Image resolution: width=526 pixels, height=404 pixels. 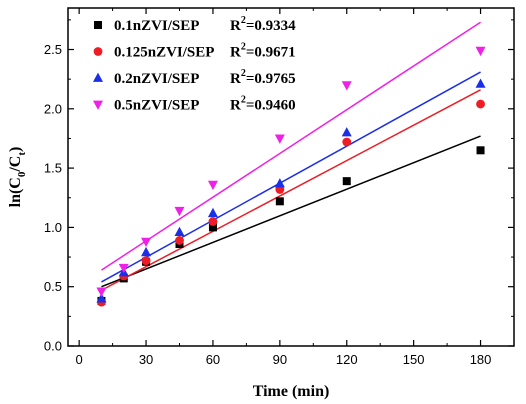 What do you see at coordinates (280, 359) in the screenshot?
I see `x-tick-label: 90` at bounding box center [280, 359].